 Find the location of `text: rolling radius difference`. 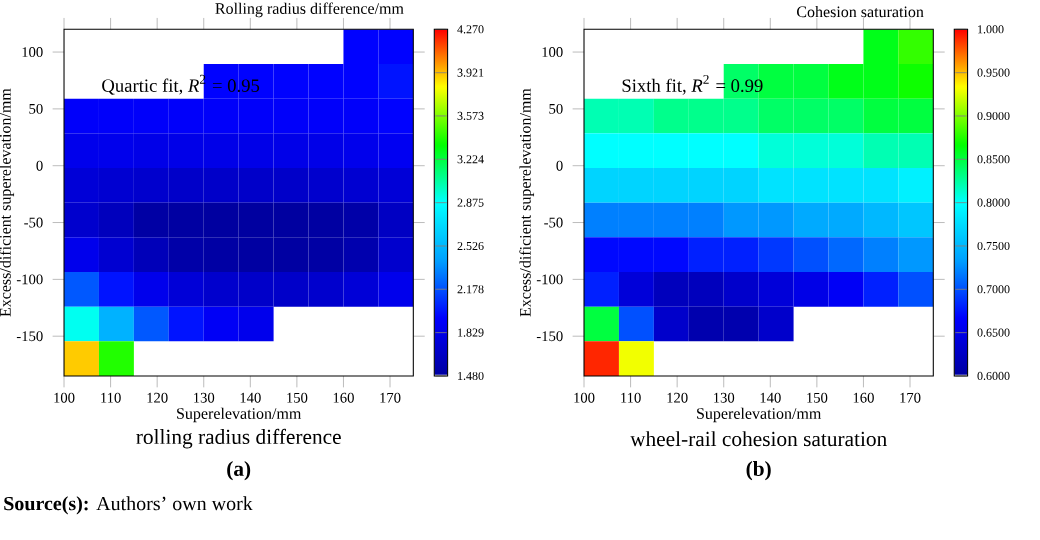

text: rolling radius difference is located at coordinates (238, 438).